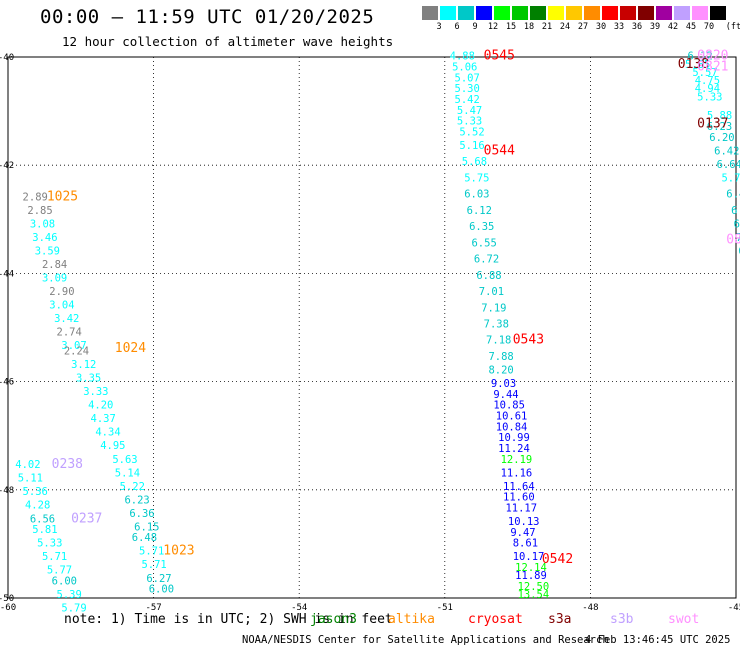  I want to click on wave-height-value: 5.85, so click(697, 65).